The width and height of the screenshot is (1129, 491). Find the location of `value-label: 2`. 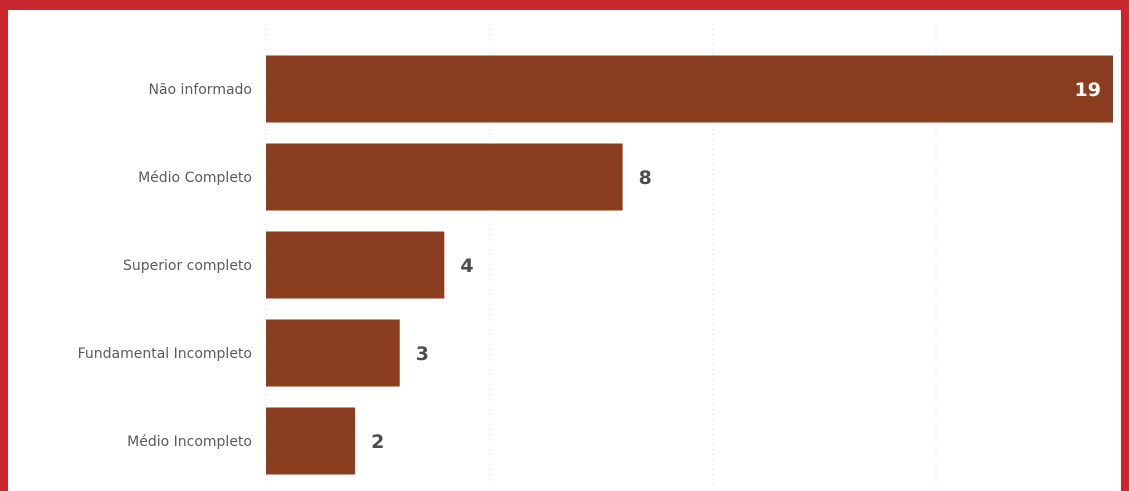

value-label: 2 is located at coordinates (377, 442).